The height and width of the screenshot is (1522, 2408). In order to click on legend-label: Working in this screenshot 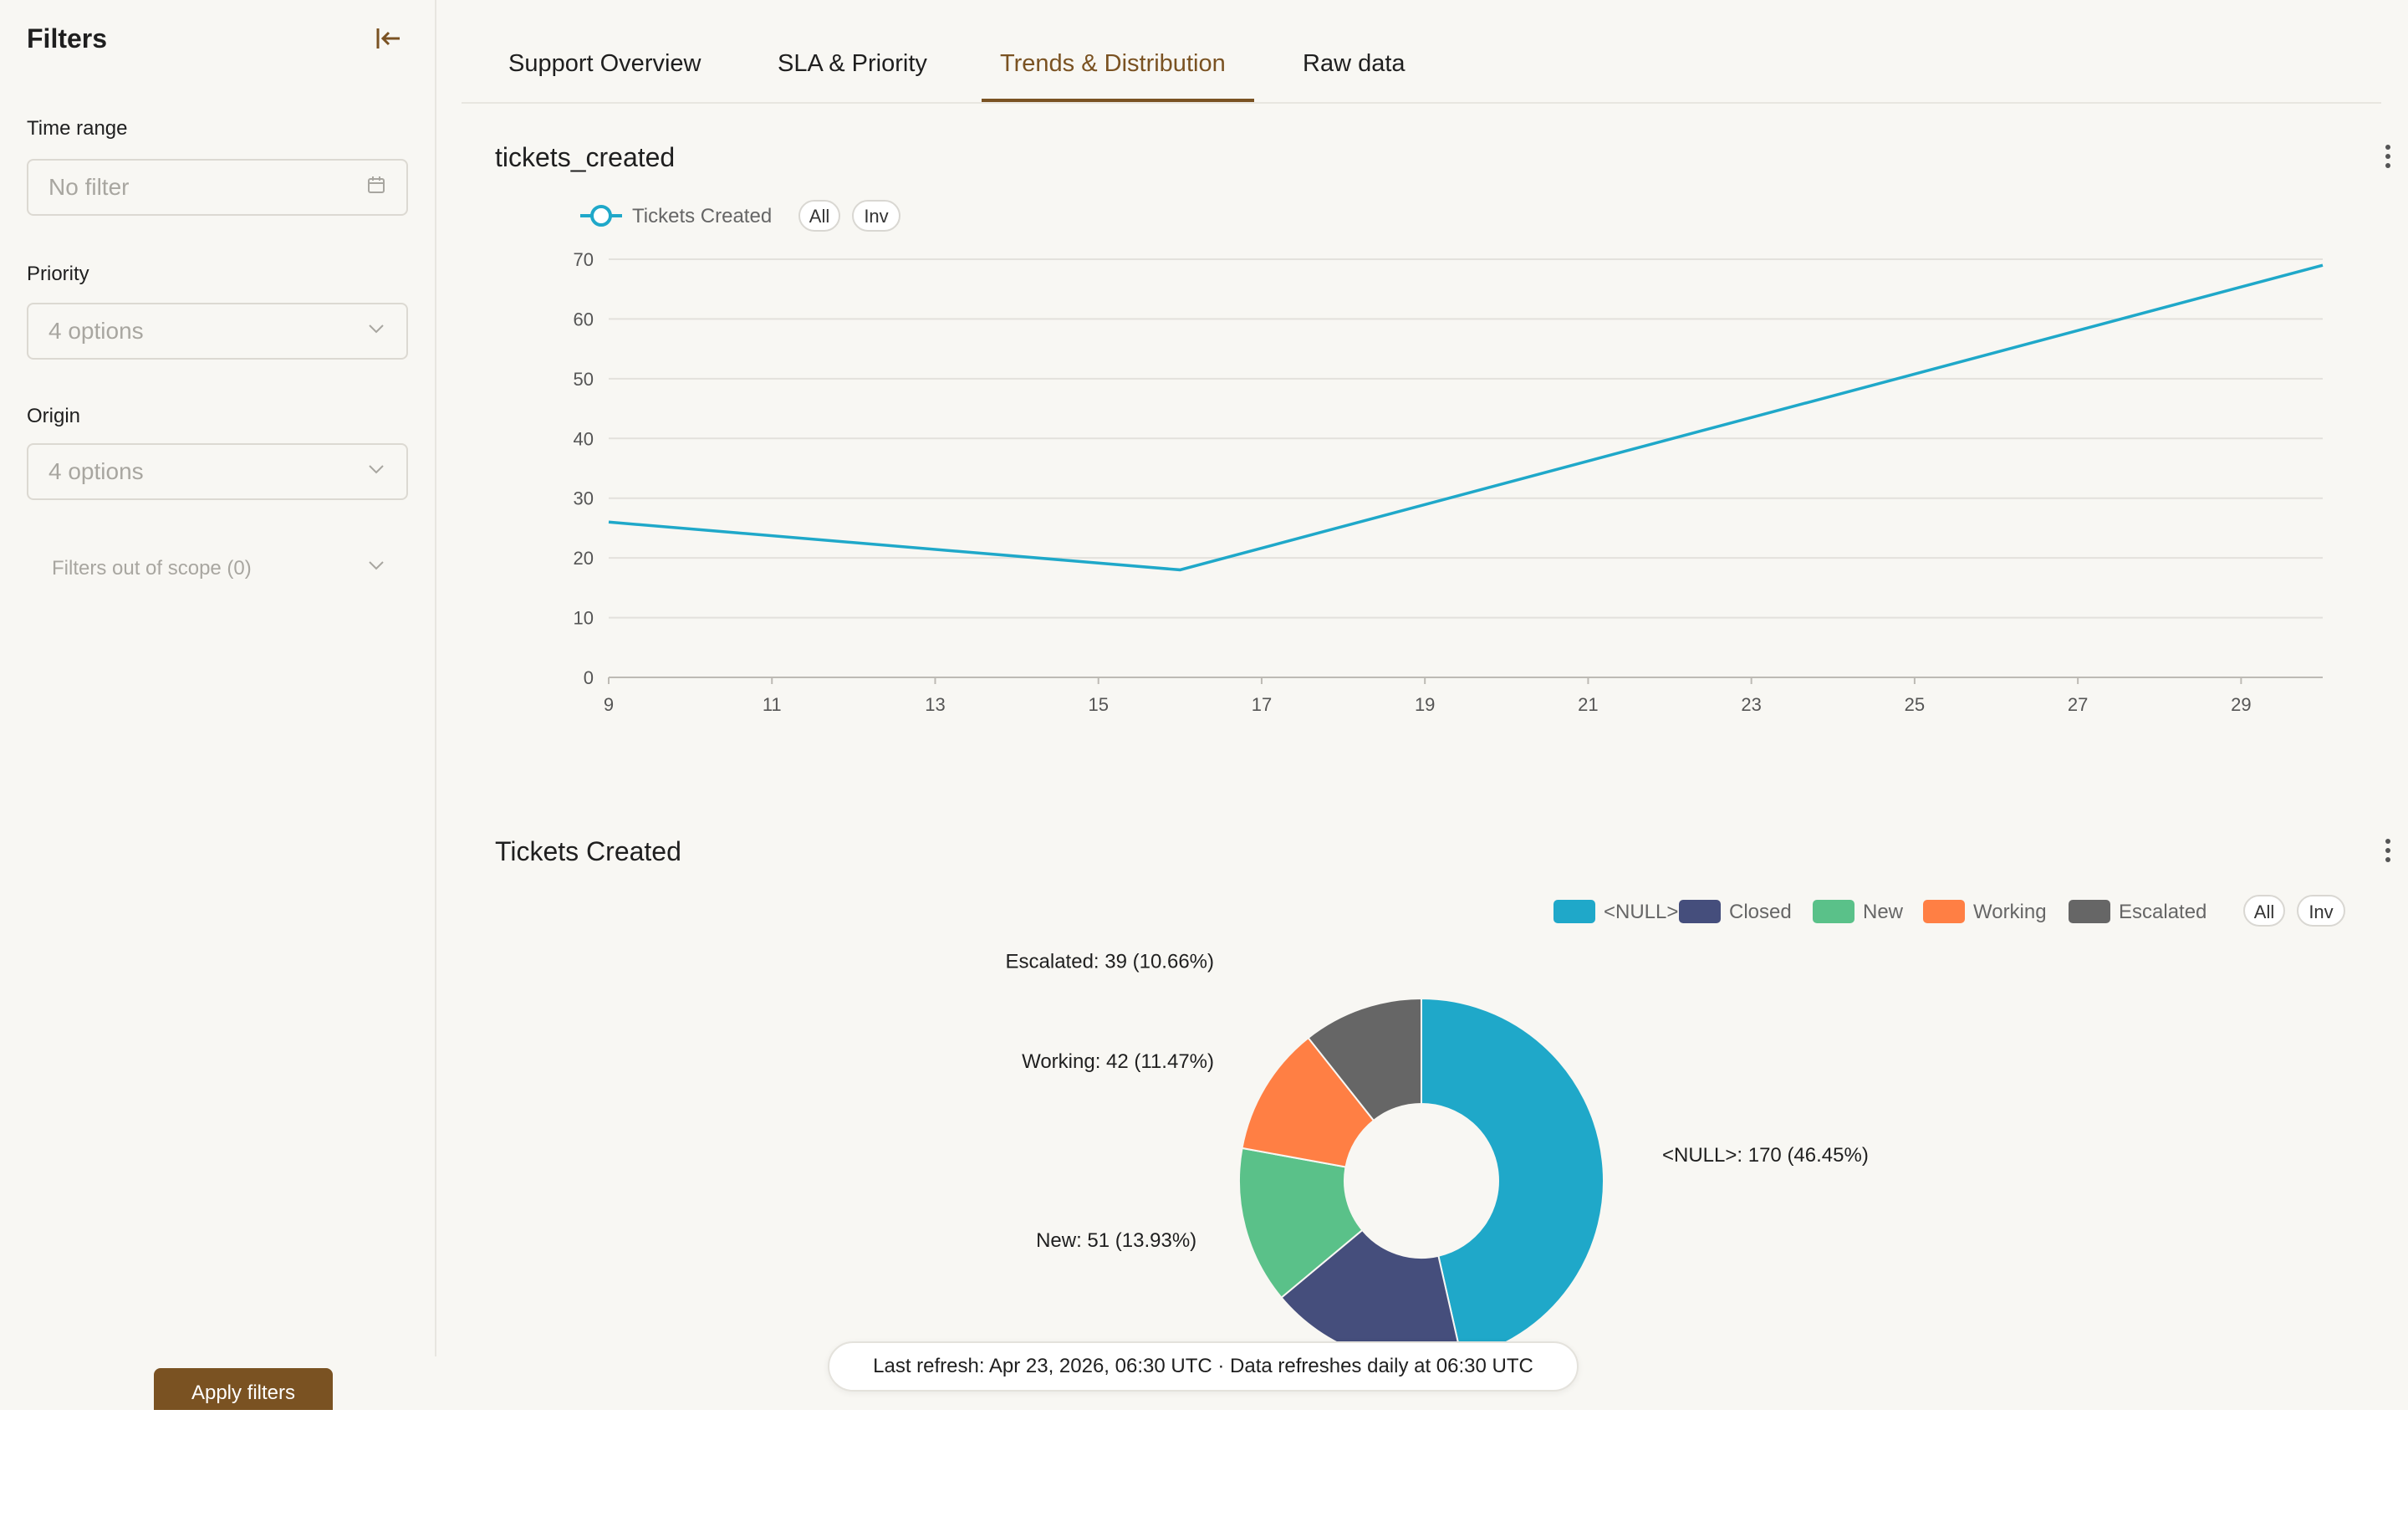, I will do `click(2010, 912)`.